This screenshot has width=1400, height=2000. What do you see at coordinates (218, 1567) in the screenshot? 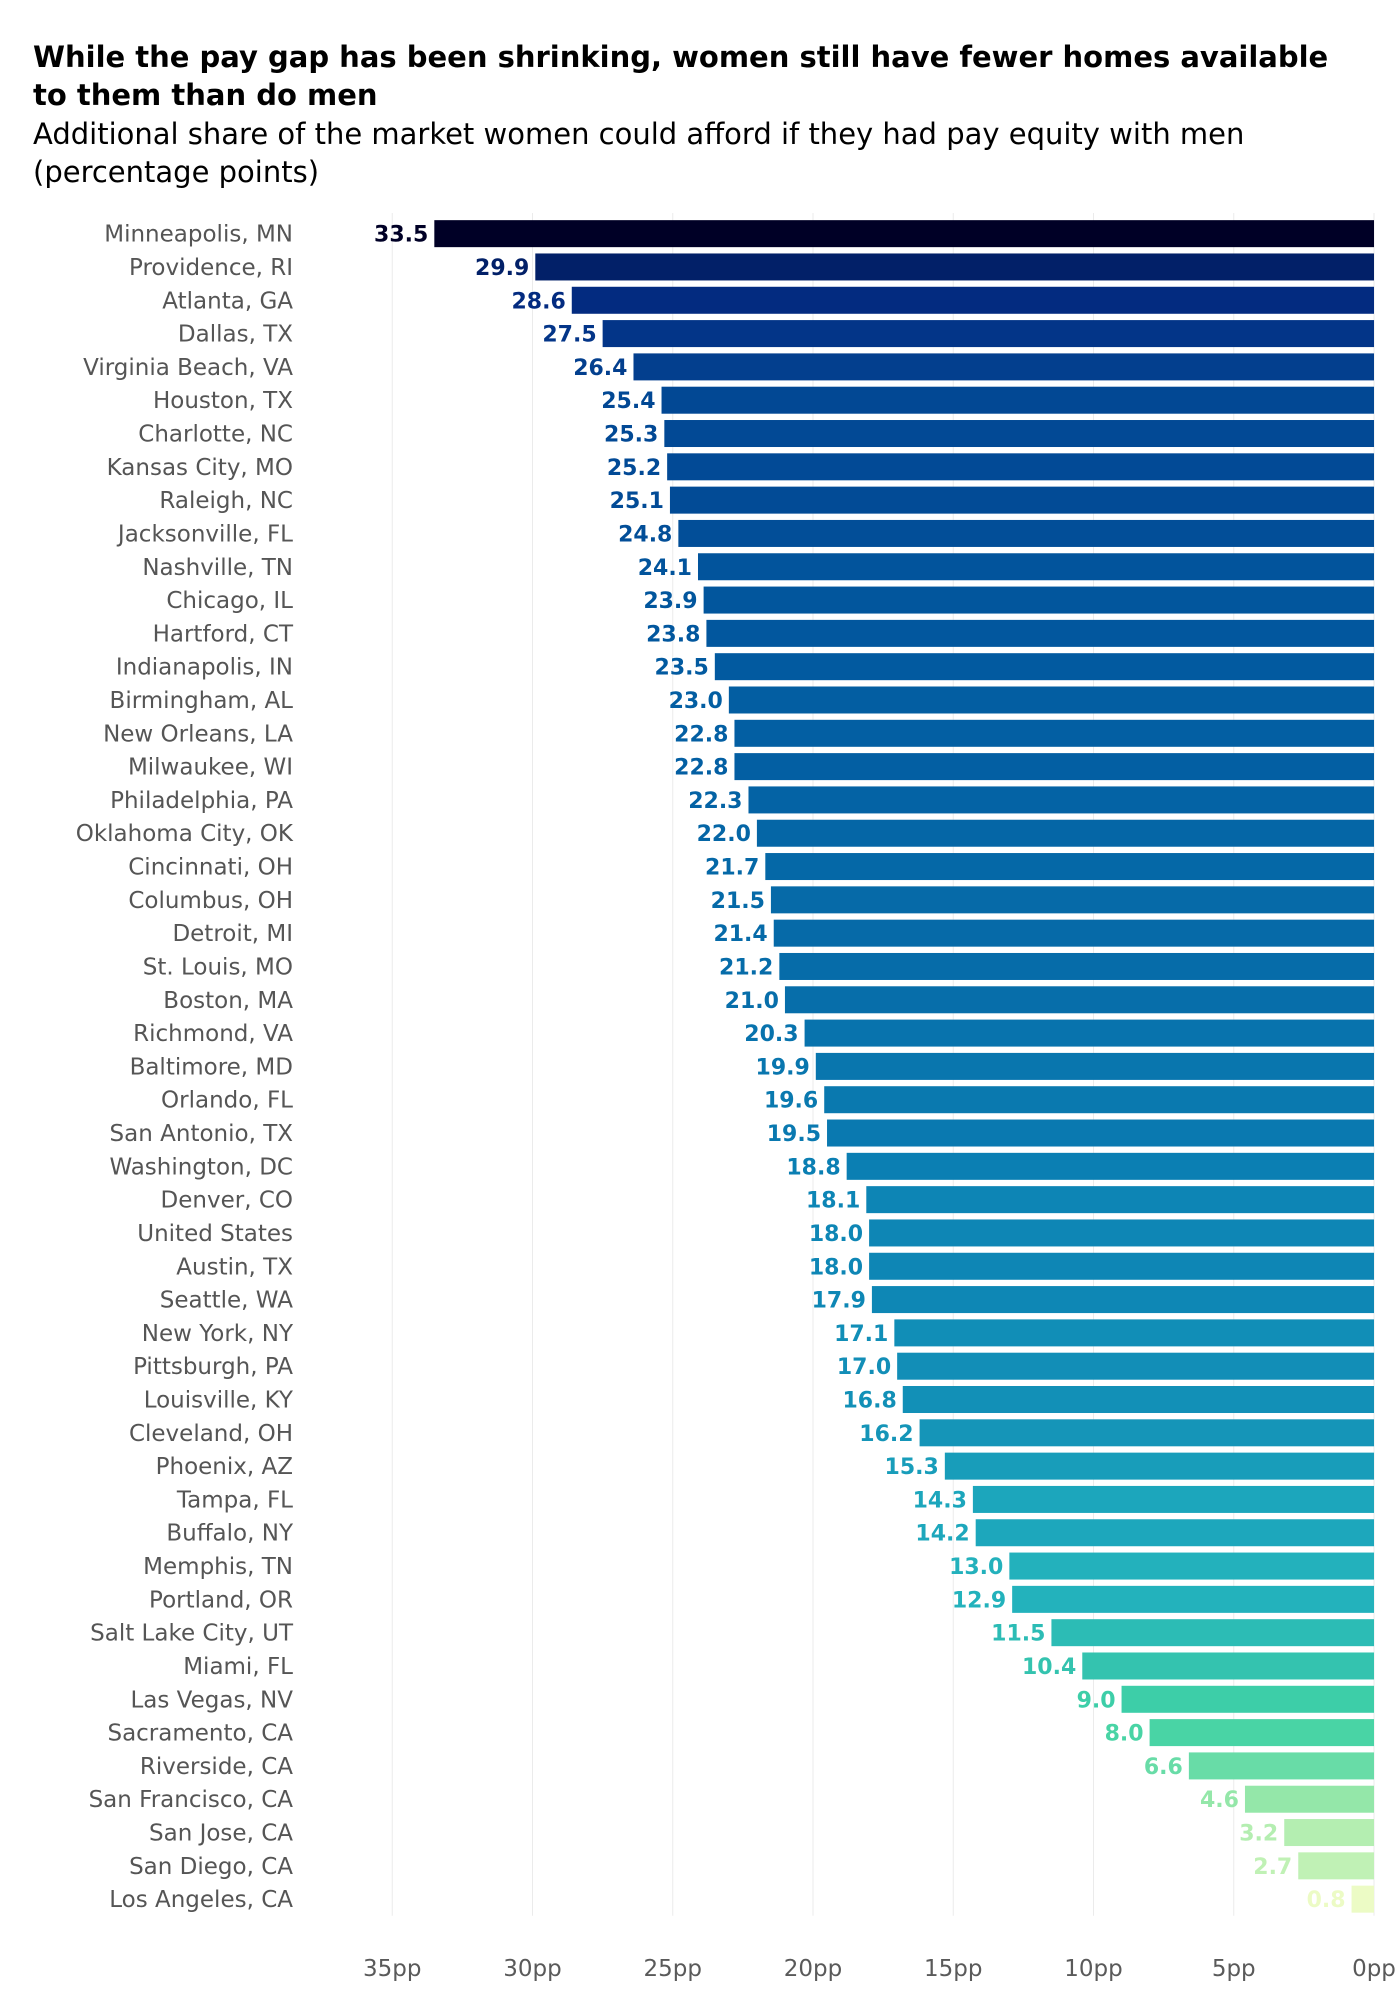
I see `category-label: Memphis, TN` at bounding box center [218, 1567].